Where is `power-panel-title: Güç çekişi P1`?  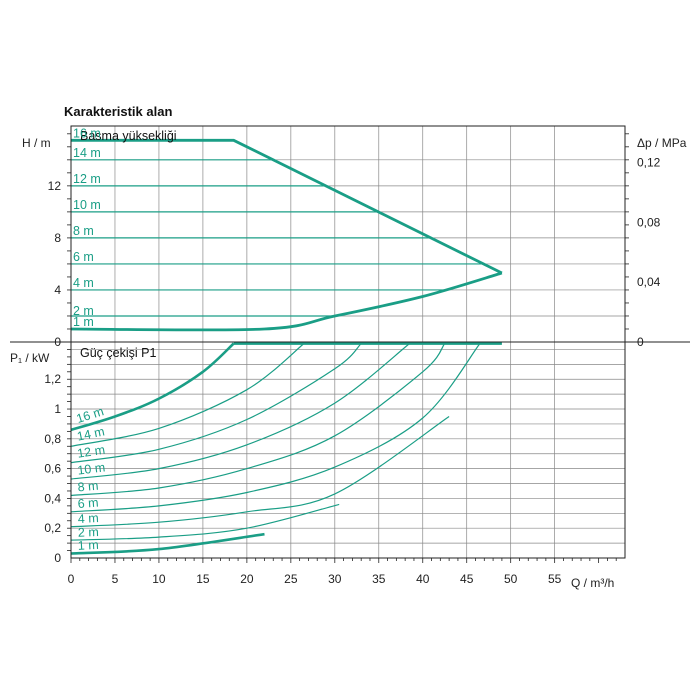
power-panel-title: Güç çekişi P1 is located at coordinates (118, 353).